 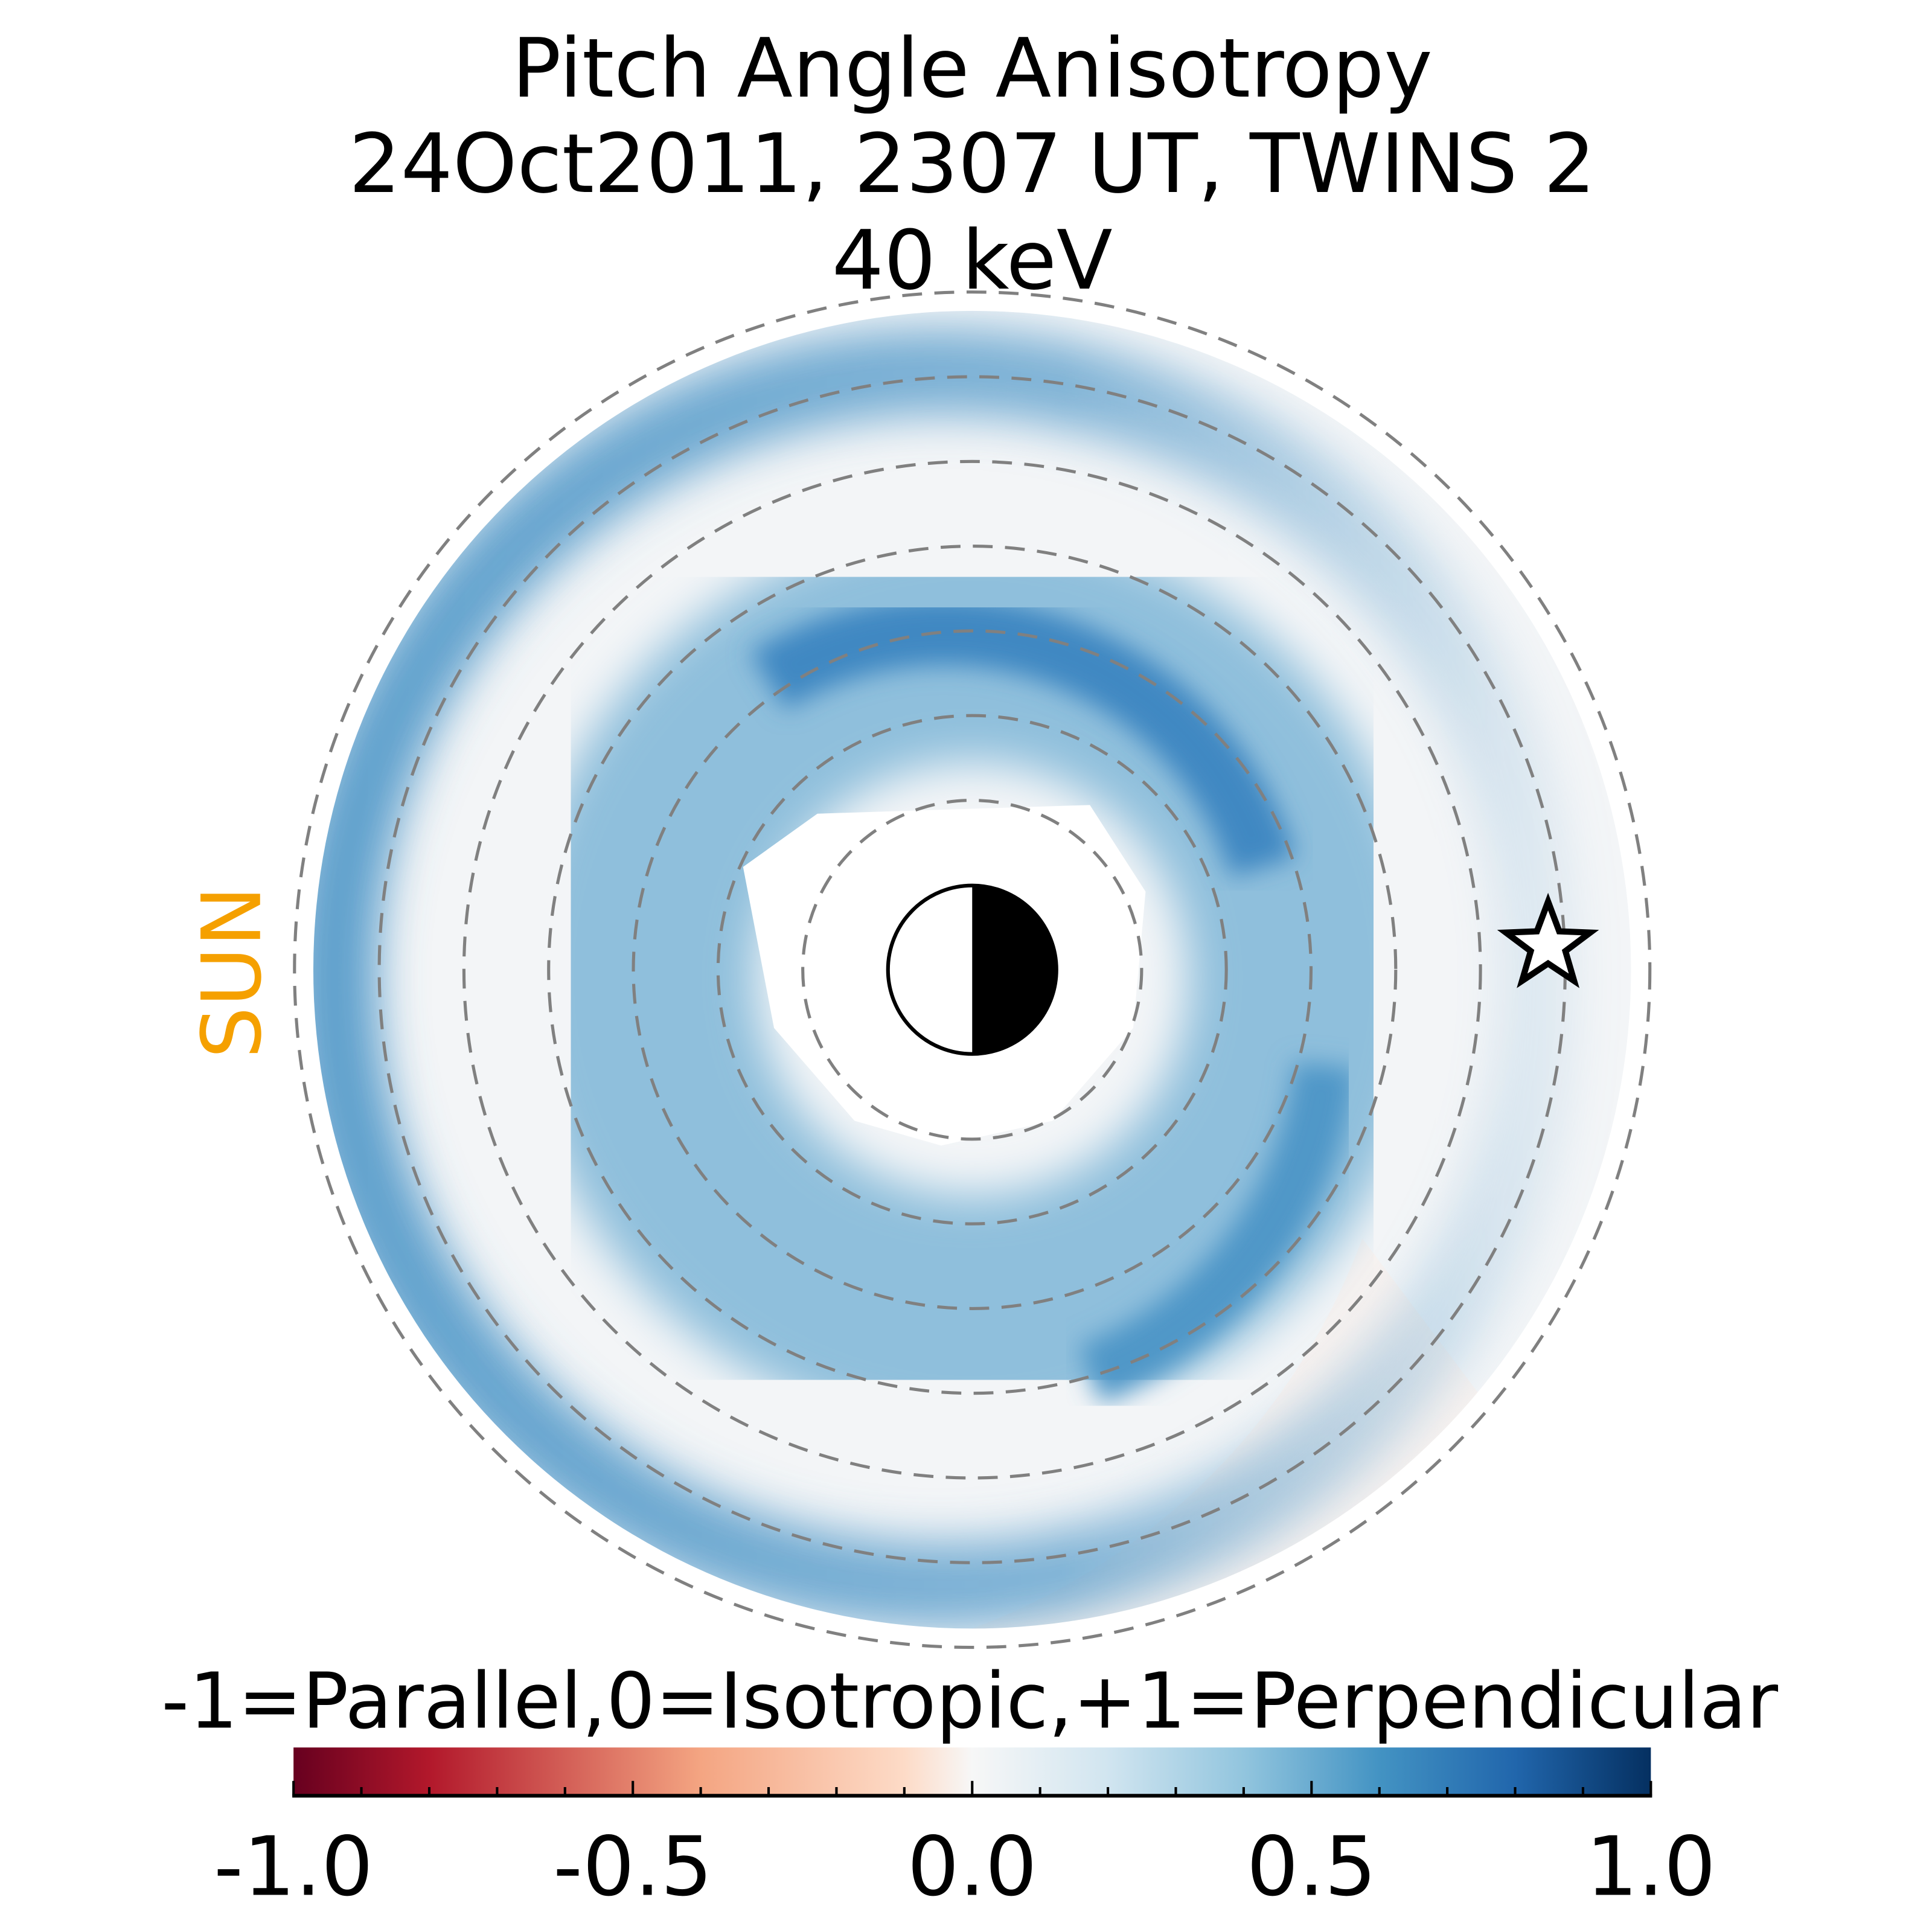 What do you see at coordinates (1651, 1866) in the screenshot?
I see `tick-label: 1.0` at bounding box center [1651, 1866].